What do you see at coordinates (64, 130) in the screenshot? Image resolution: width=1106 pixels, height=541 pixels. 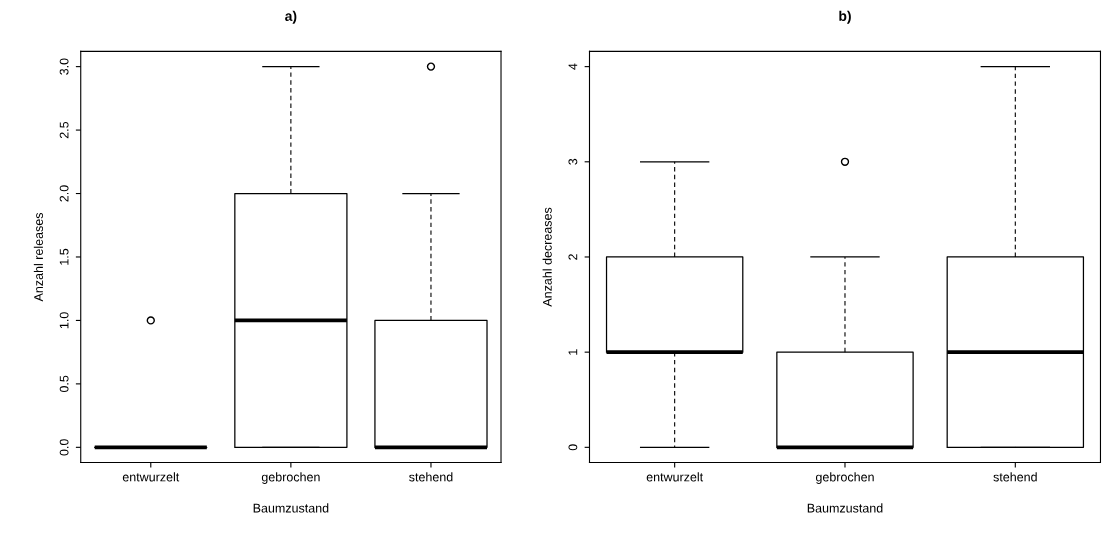 I see `y-tick-label: 2.5` at bounding box center [64, 130].